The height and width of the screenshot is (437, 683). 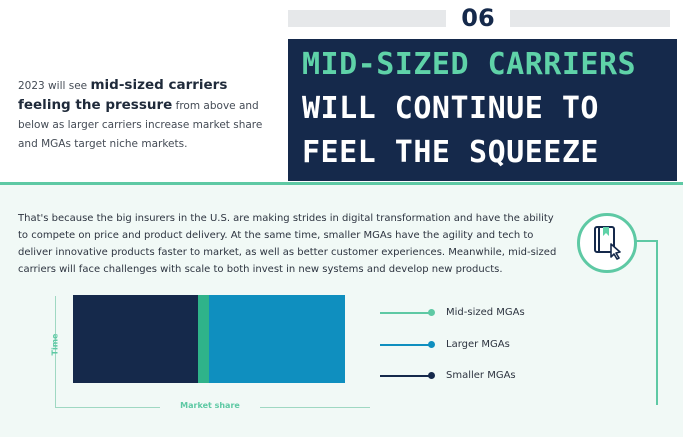 I want to click on legend-item-mid-sized: Mid-sized MGAs, so click(x=470, y=313).